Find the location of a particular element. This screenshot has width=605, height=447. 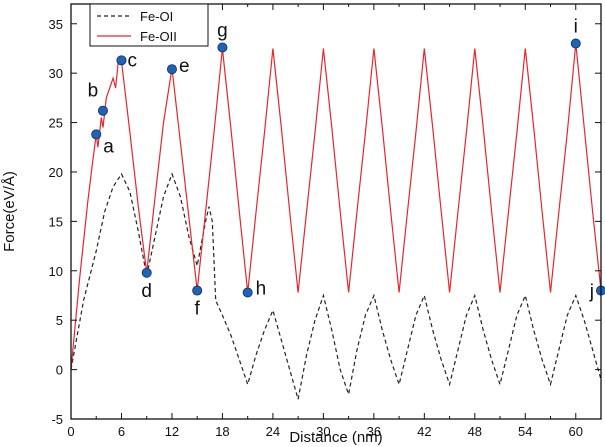

marker-d is located at coordinates (146, 272).